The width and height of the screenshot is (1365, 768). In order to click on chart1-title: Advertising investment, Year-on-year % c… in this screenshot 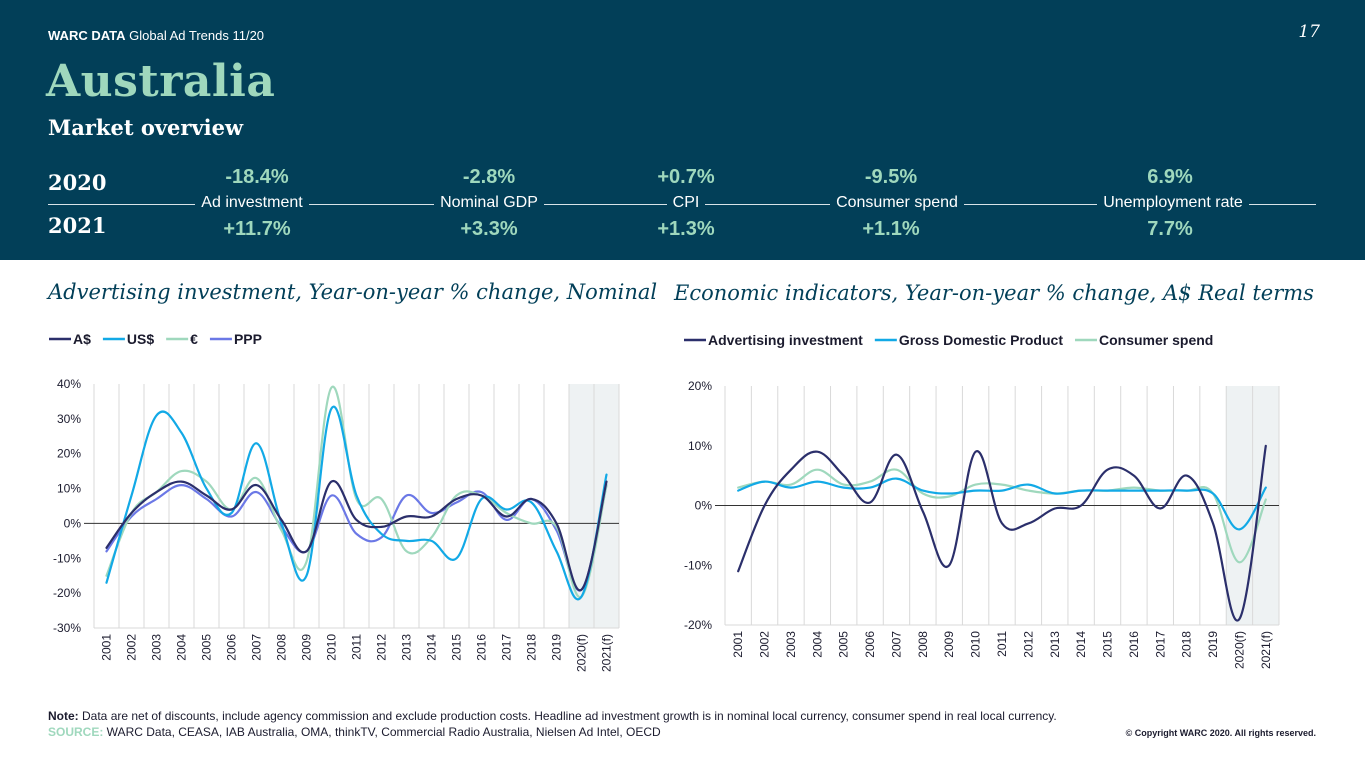, I will do `click(353, 292)`.